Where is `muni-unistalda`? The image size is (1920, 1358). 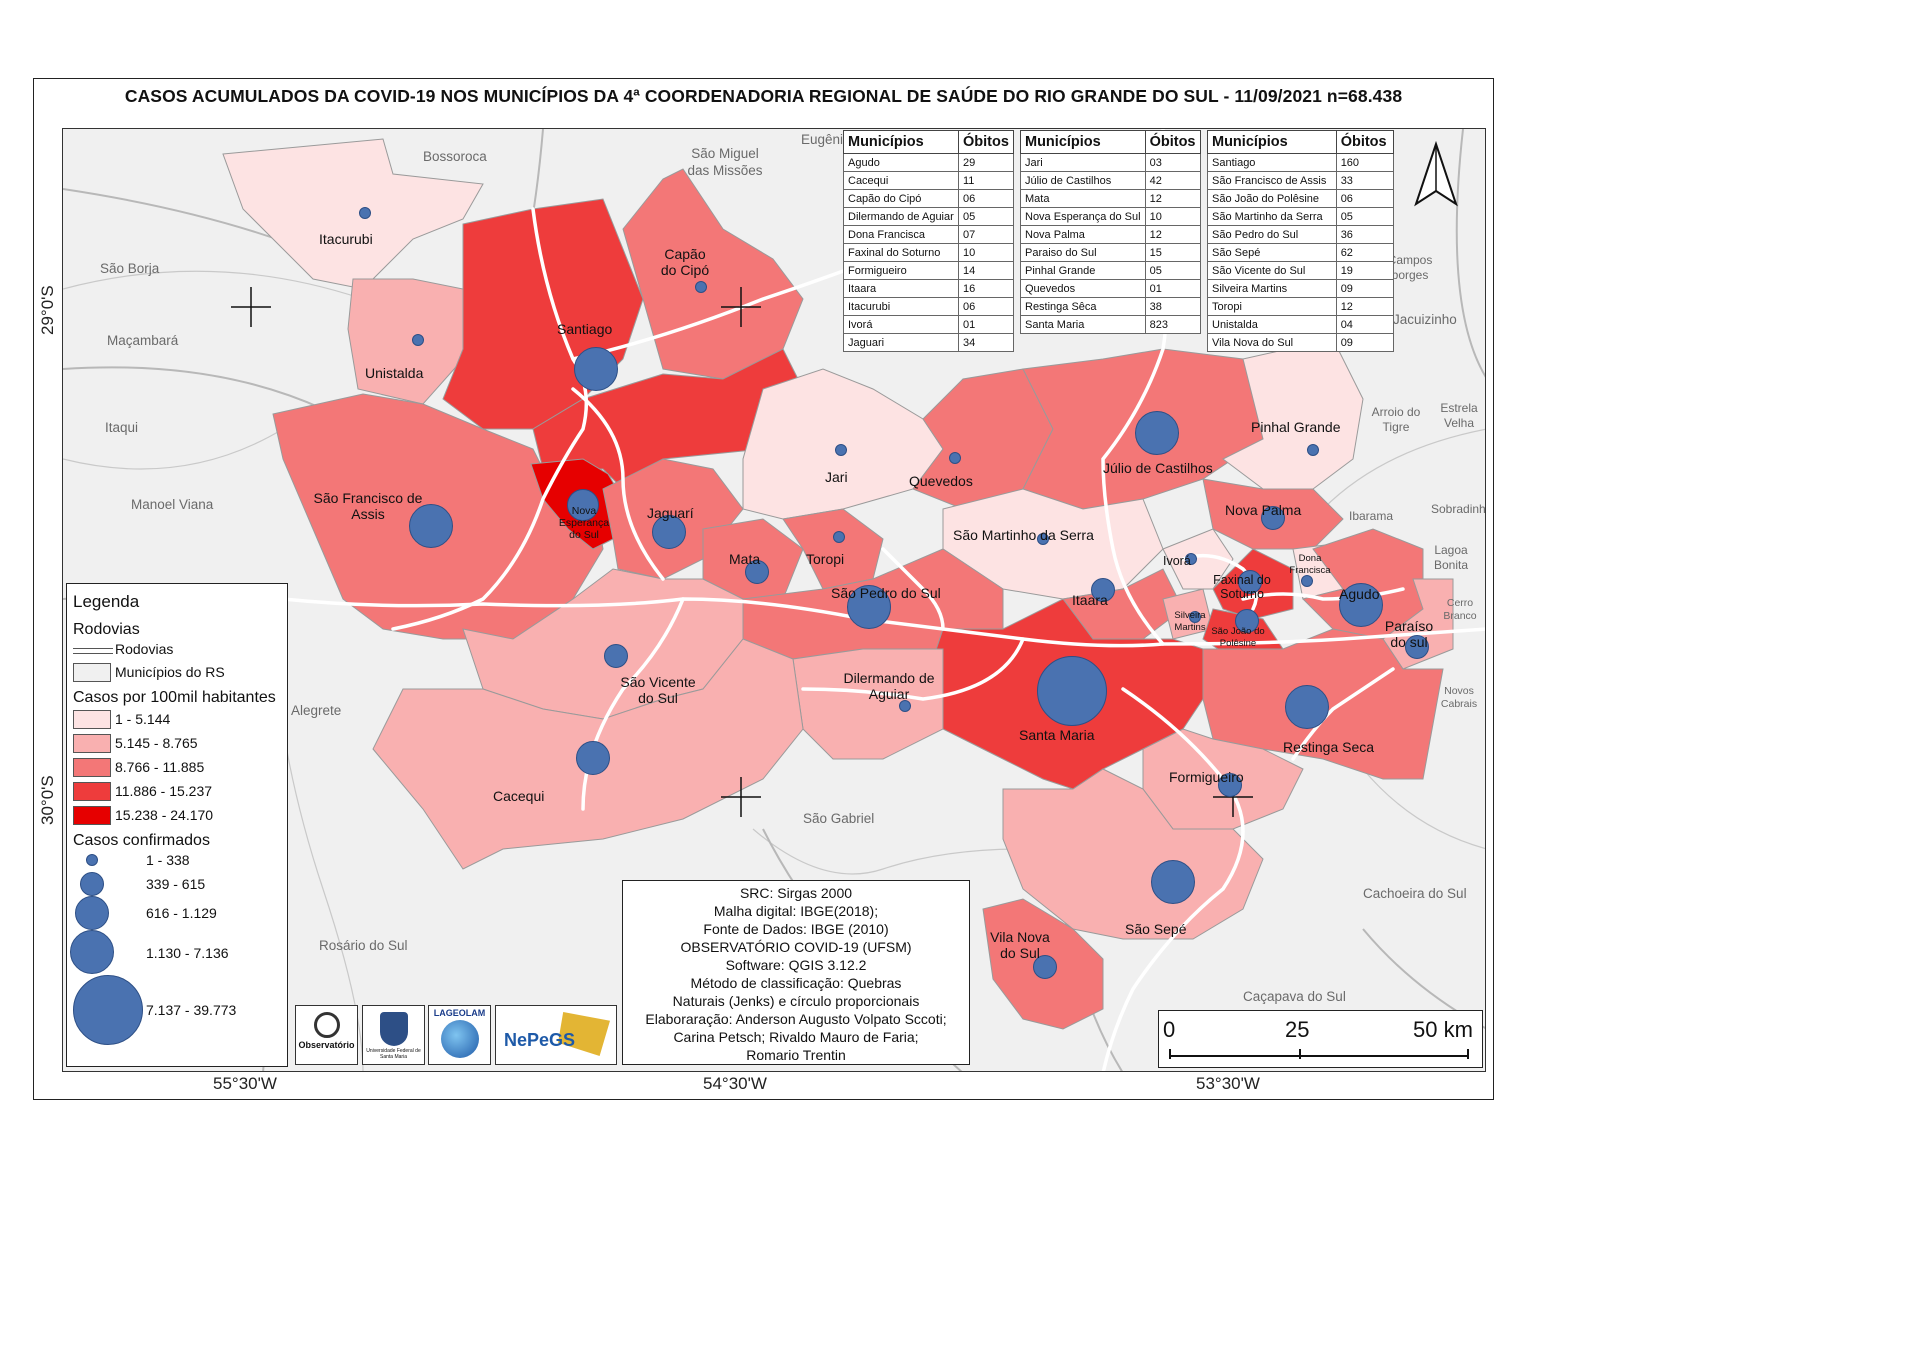
muni-unistalda is located at coordinates (405, 341).